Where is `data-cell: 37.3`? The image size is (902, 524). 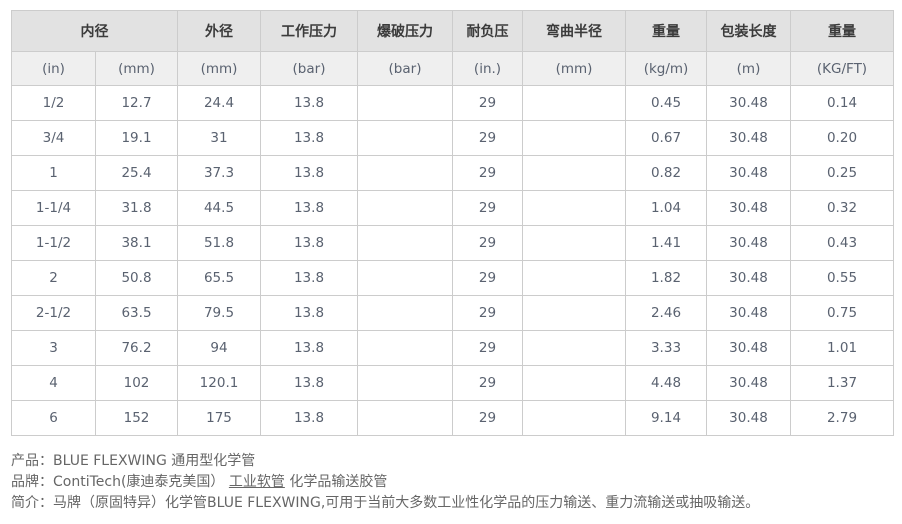 data-cell: 37.3 is located at coordinates (219, 173).